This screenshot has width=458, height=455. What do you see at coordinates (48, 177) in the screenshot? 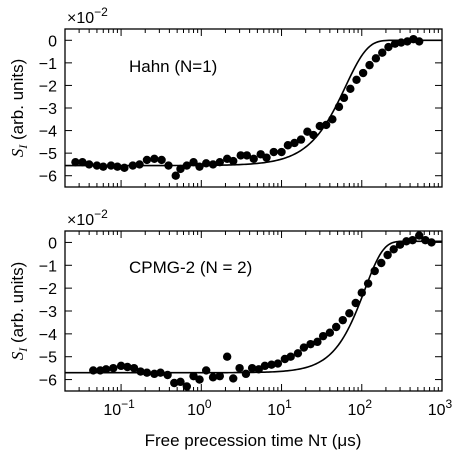
I see `y-tick-label: −6` at bounding box center [48, 177].